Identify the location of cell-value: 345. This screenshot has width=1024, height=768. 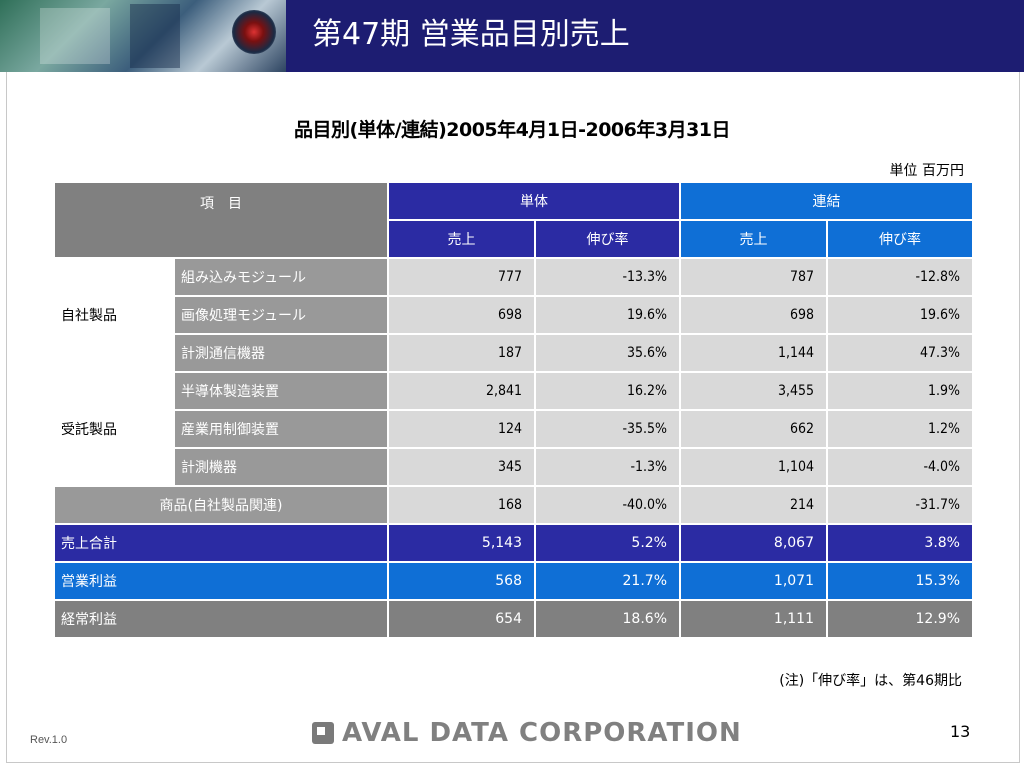
(461, 467).